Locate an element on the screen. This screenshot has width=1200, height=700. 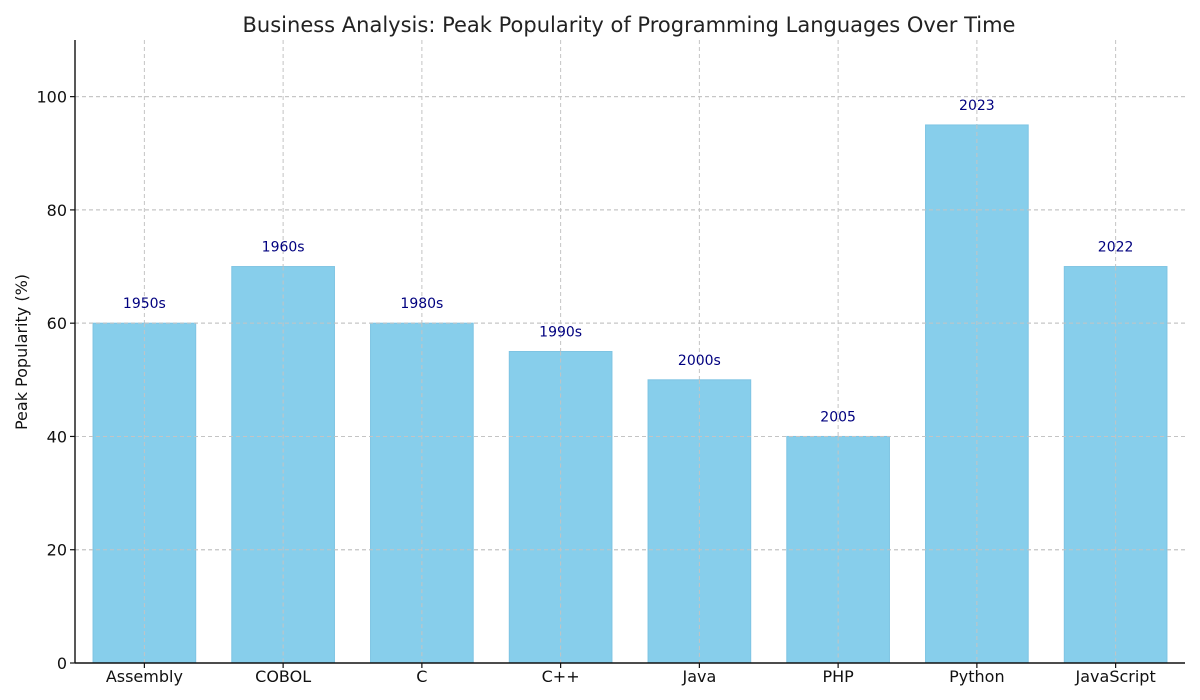
bar-label-7: 2022 is located at coordinates (1116, 248).